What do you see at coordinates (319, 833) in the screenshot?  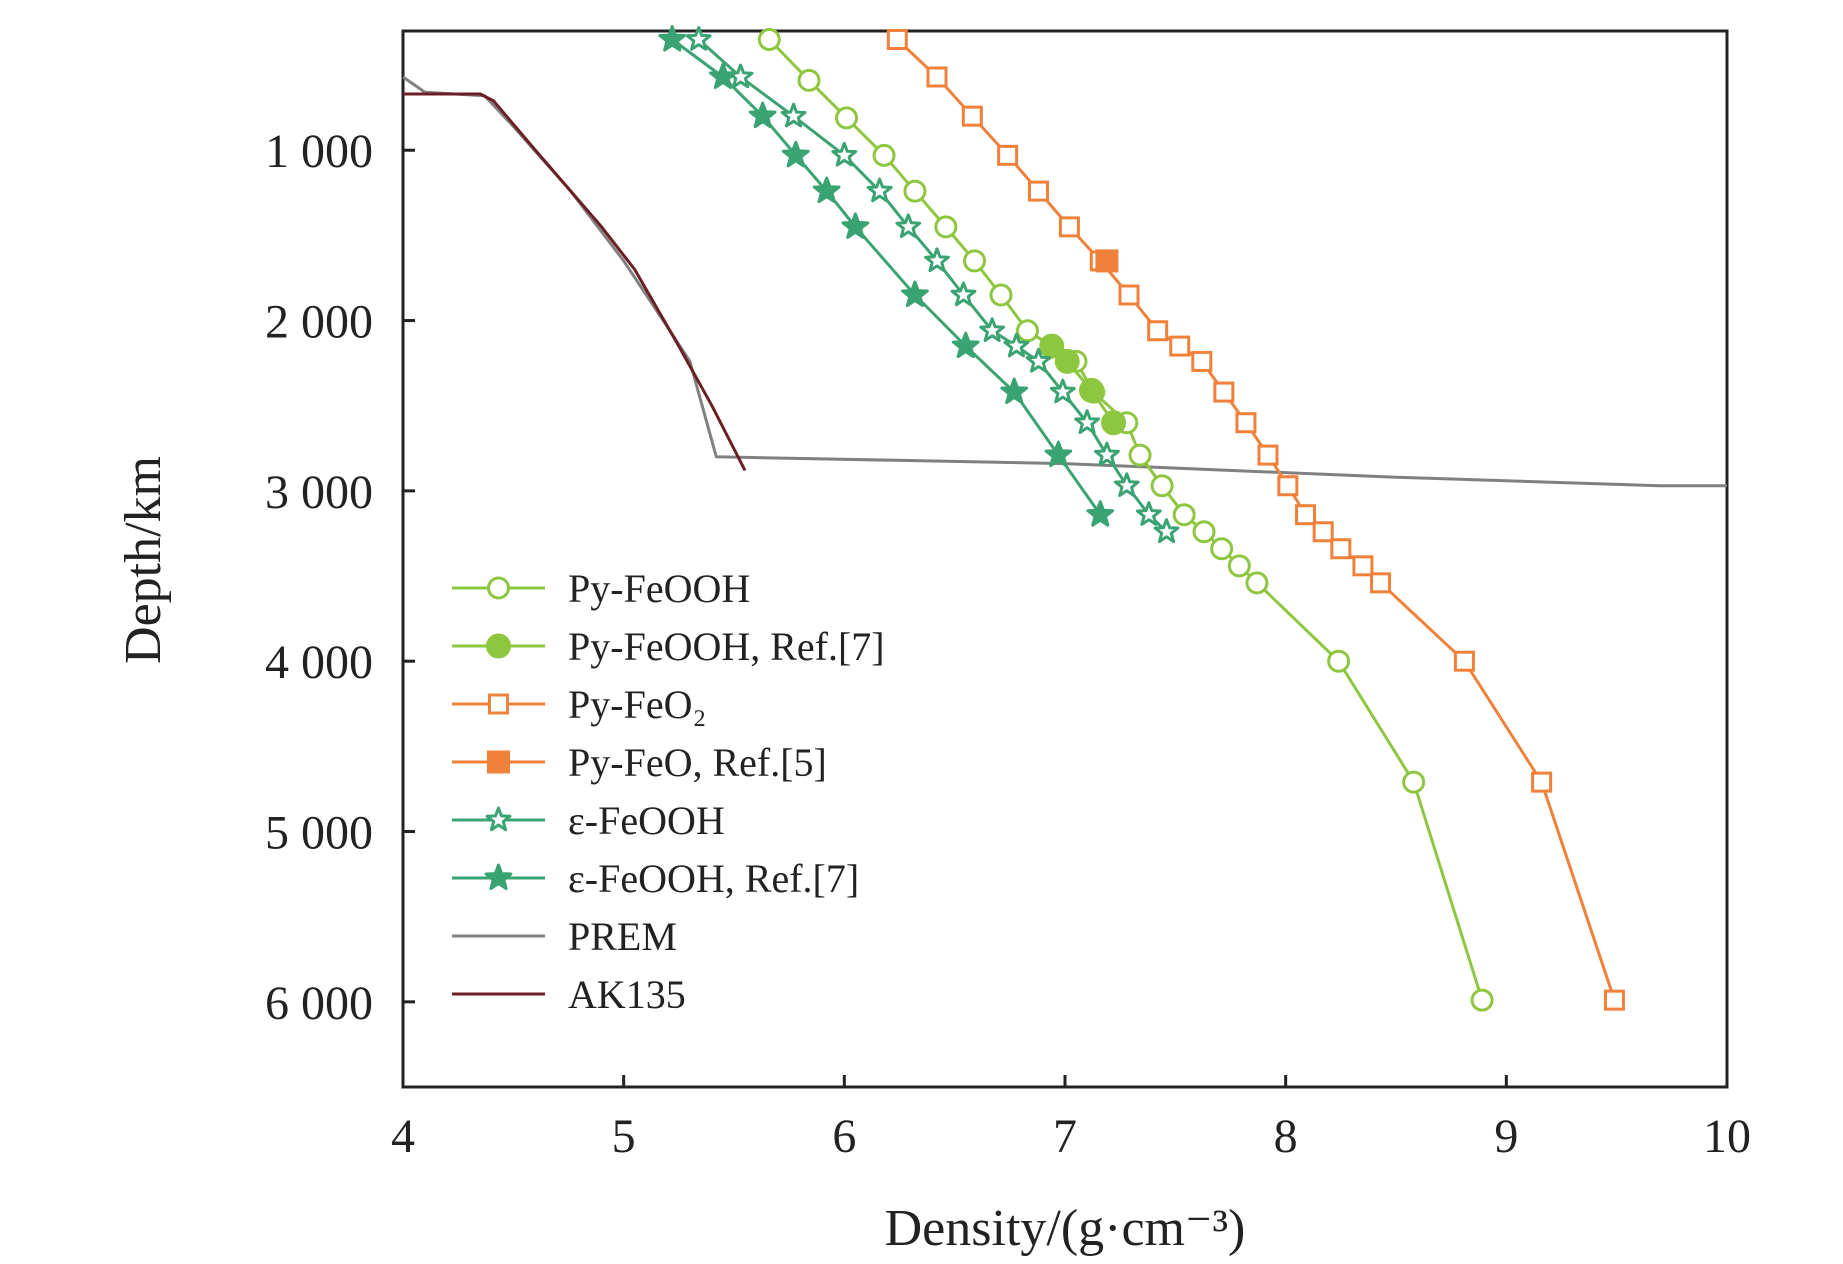 I see `y-tick-label: 5 000` at bounding box center [319, 833].